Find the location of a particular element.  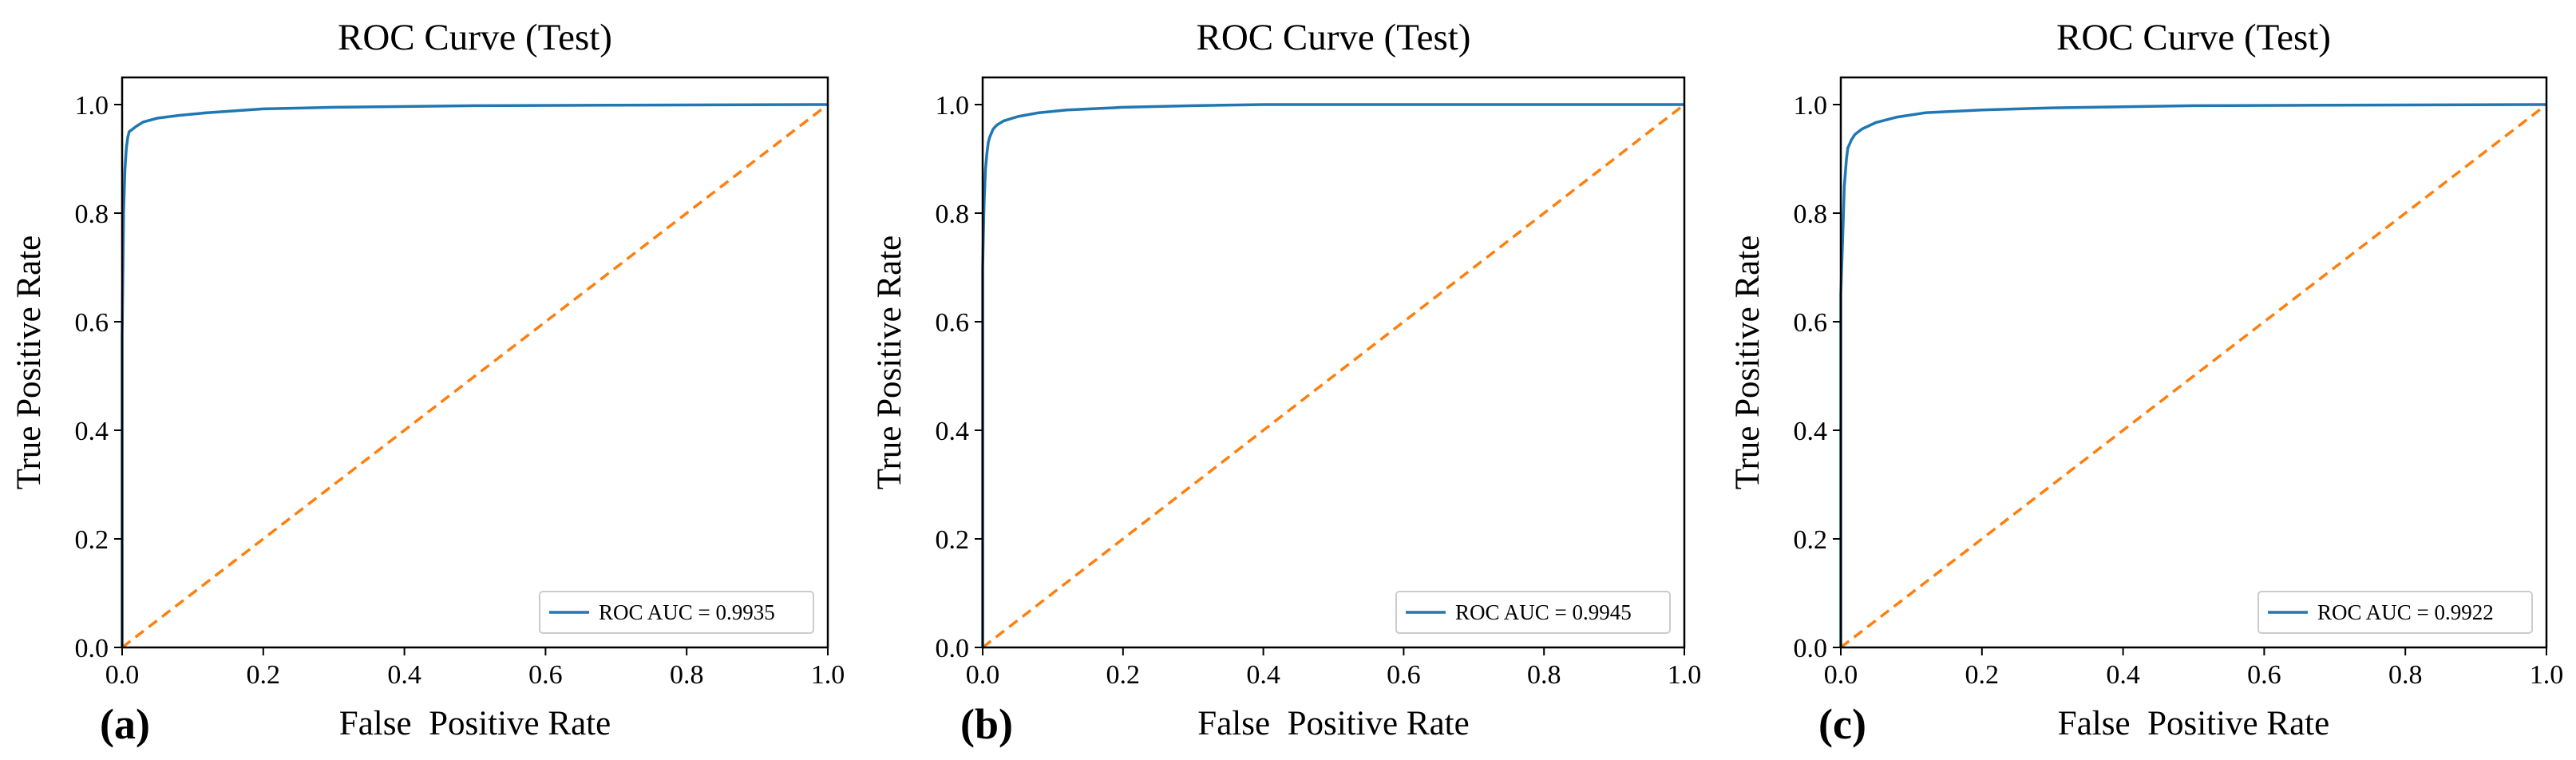

legend: ROC AUC = 0.9945 is located at coordinates (1533, 612).